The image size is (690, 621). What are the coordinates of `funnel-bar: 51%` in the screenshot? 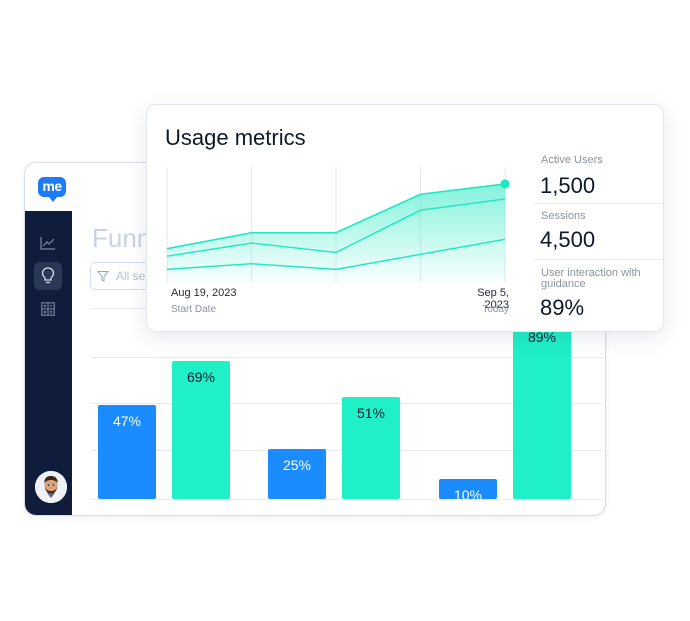 It's located at (371, 448).